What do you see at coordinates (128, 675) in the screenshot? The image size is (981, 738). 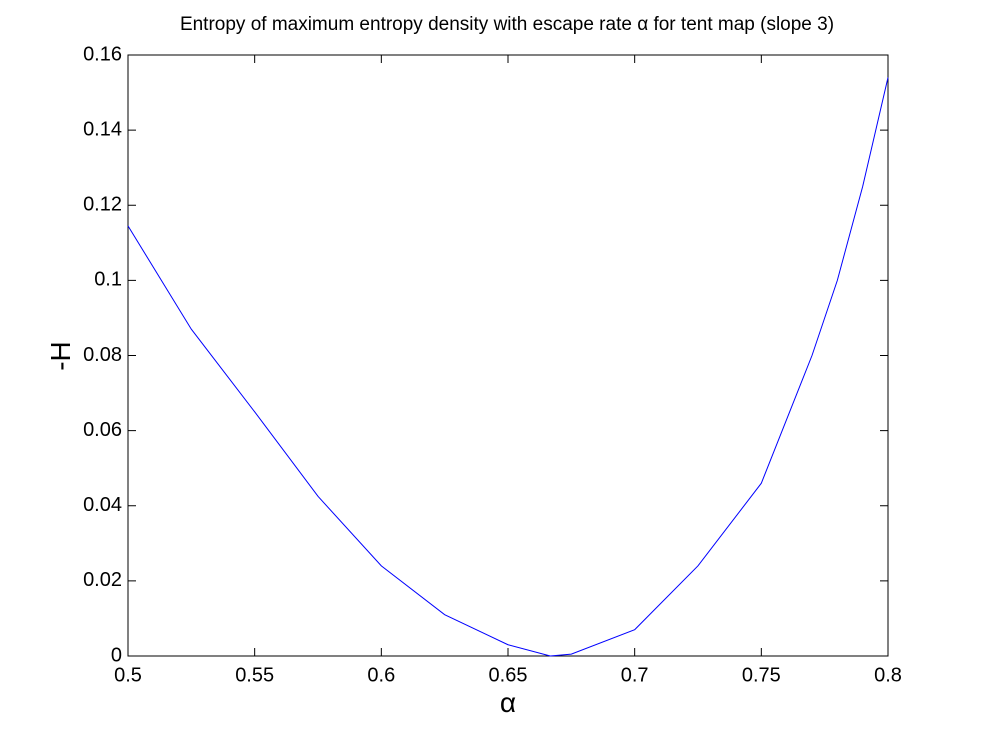 I see `x-tick-label: 0.5` at bounding box center [128, 675].